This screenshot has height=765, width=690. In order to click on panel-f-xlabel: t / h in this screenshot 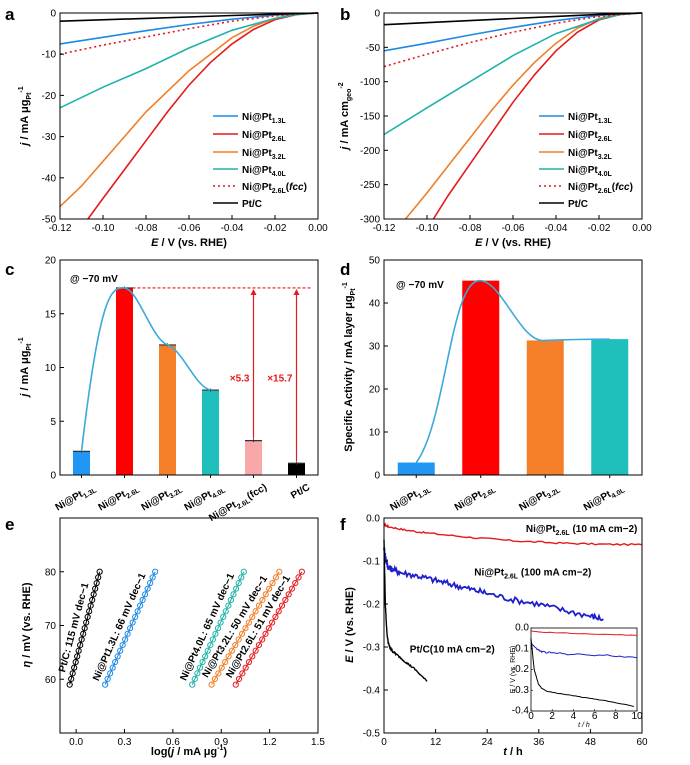, I will do `click(513, 752)`.